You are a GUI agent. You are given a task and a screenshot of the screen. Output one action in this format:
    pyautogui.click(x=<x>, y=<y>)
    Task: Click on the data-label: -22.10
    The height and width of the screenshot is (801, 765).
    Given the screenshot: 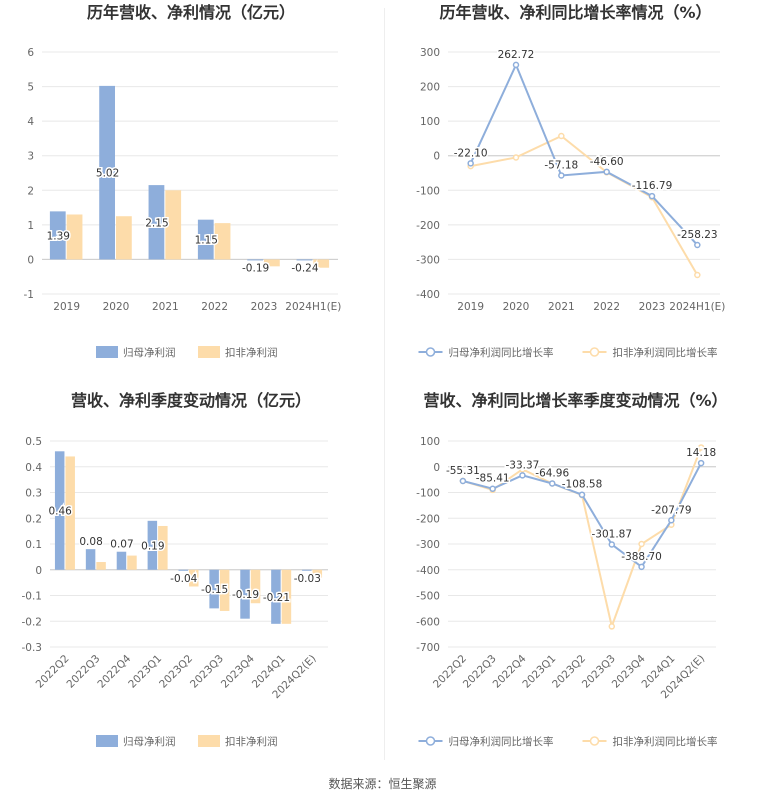 What is the action you would take?
    pyautogui.click(x=471, y=153)
    